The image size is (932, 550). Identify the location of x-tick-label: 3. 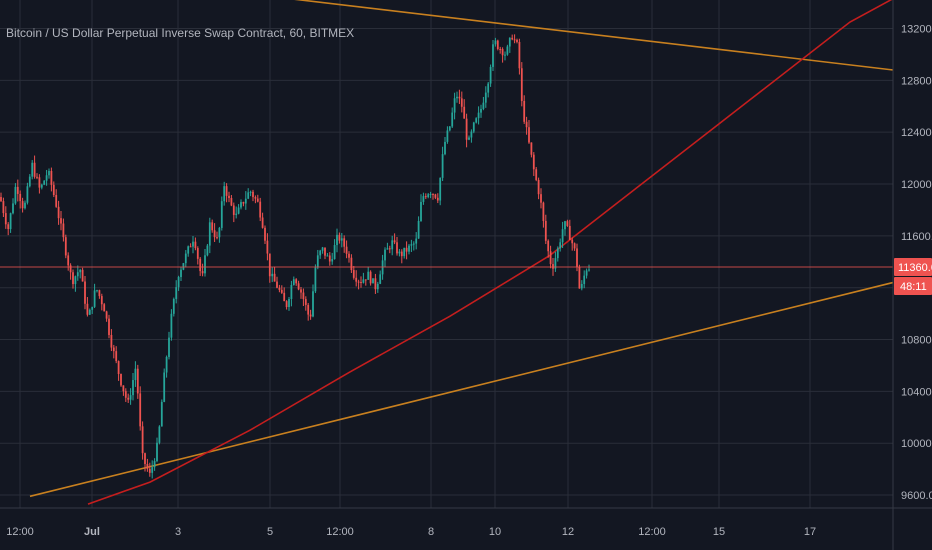
(178, 532).